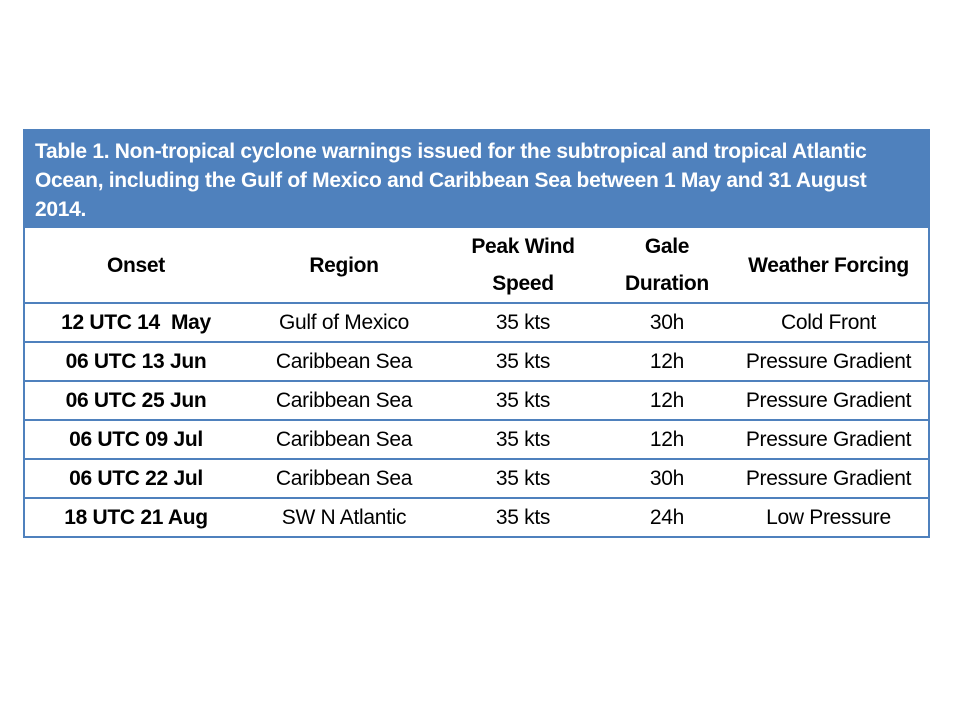  I want to click on cell-forcing: Low Pressure, so click(828, 517).